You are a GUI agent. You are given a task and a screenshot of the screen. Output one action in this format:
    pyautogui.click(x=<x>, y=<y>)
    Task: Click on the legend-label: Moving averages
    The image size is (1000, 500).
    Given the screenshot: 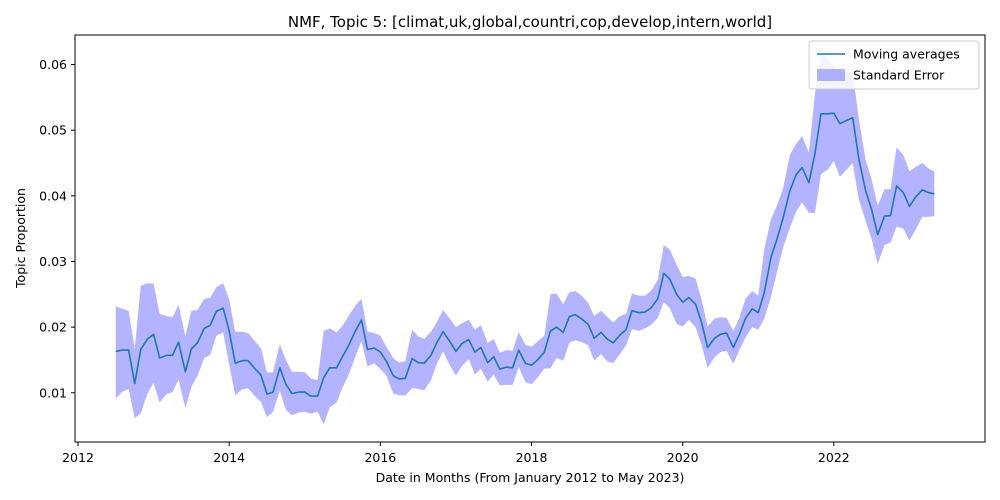 What is the action you would take?
    pyautogui.click(x=906, y=54)
    